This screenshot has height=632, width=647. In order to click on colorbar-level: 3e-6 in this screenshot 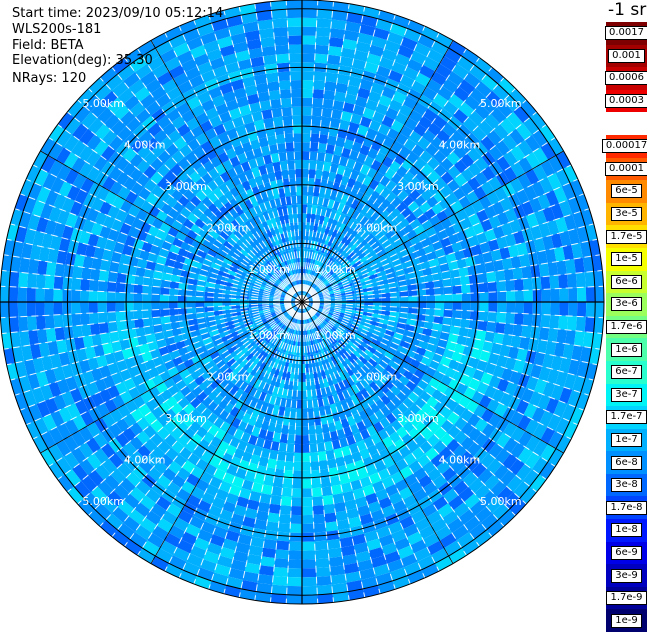, I will do `click(626, 304)`.